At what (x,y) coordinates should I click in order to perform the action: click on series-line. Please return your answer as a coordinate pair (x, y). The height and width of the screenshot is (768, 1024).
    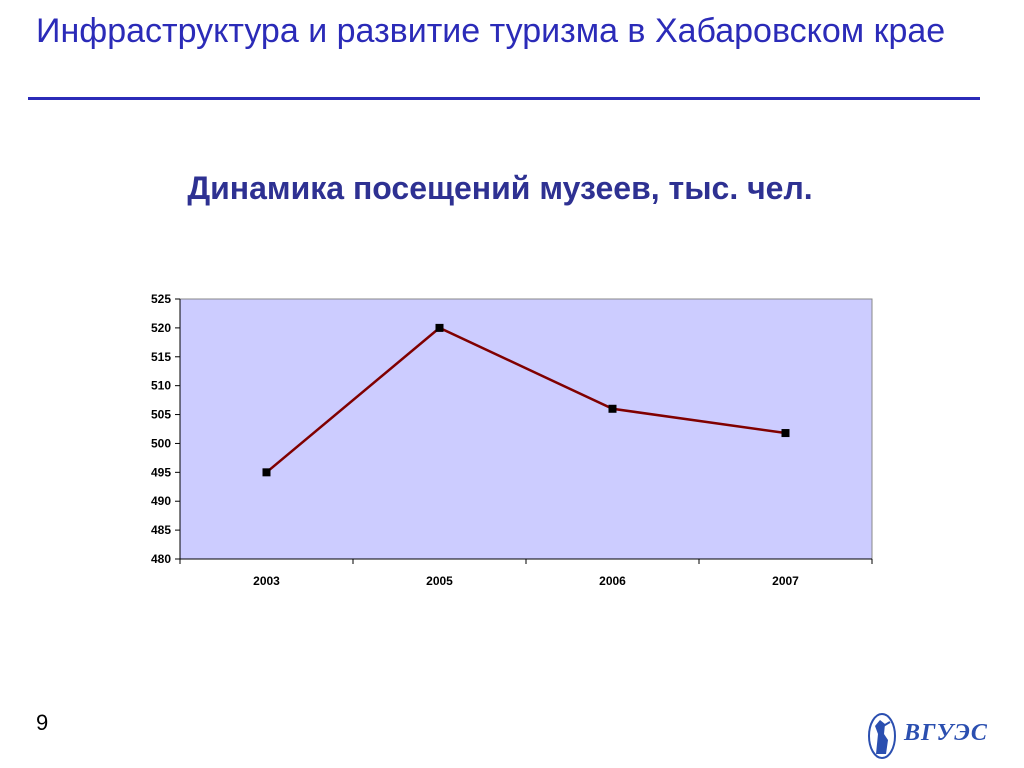
    Looking at the image, I should click on (525, 400).